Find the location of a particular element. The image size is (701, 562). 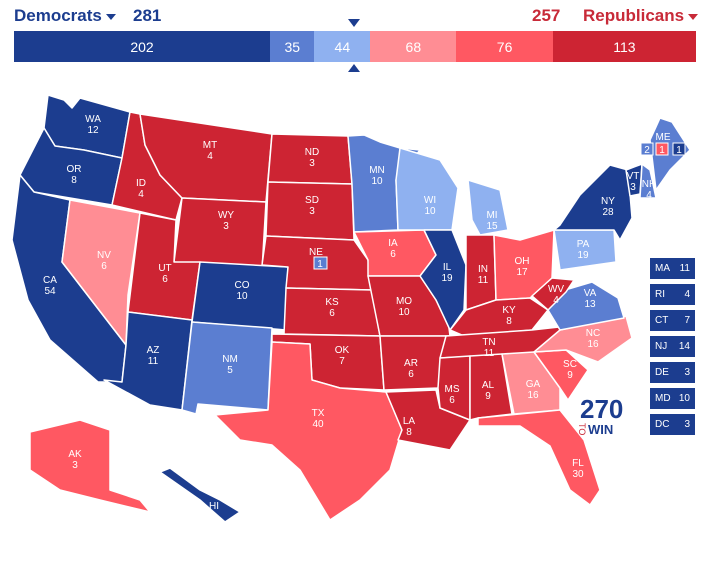

state-label-ms: MS 6 is located at coordinates (452, 395).